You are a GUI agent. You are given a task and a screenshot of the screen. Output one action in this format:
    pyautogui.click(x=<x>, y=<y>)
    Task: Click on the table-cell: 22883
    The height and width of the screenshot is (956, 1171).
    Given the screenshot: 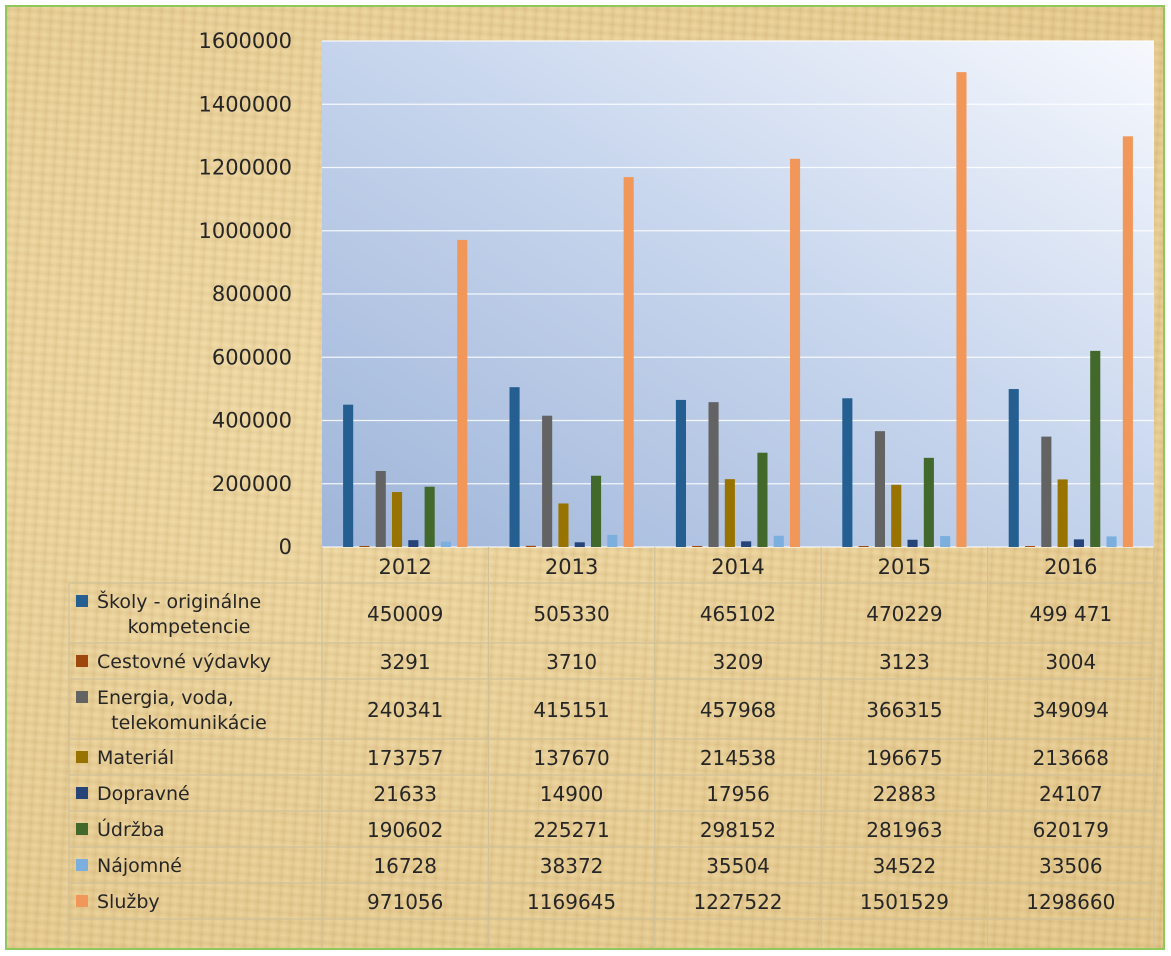 What is the action you would take?
    pyautogui.click(x=905, y=794)
    